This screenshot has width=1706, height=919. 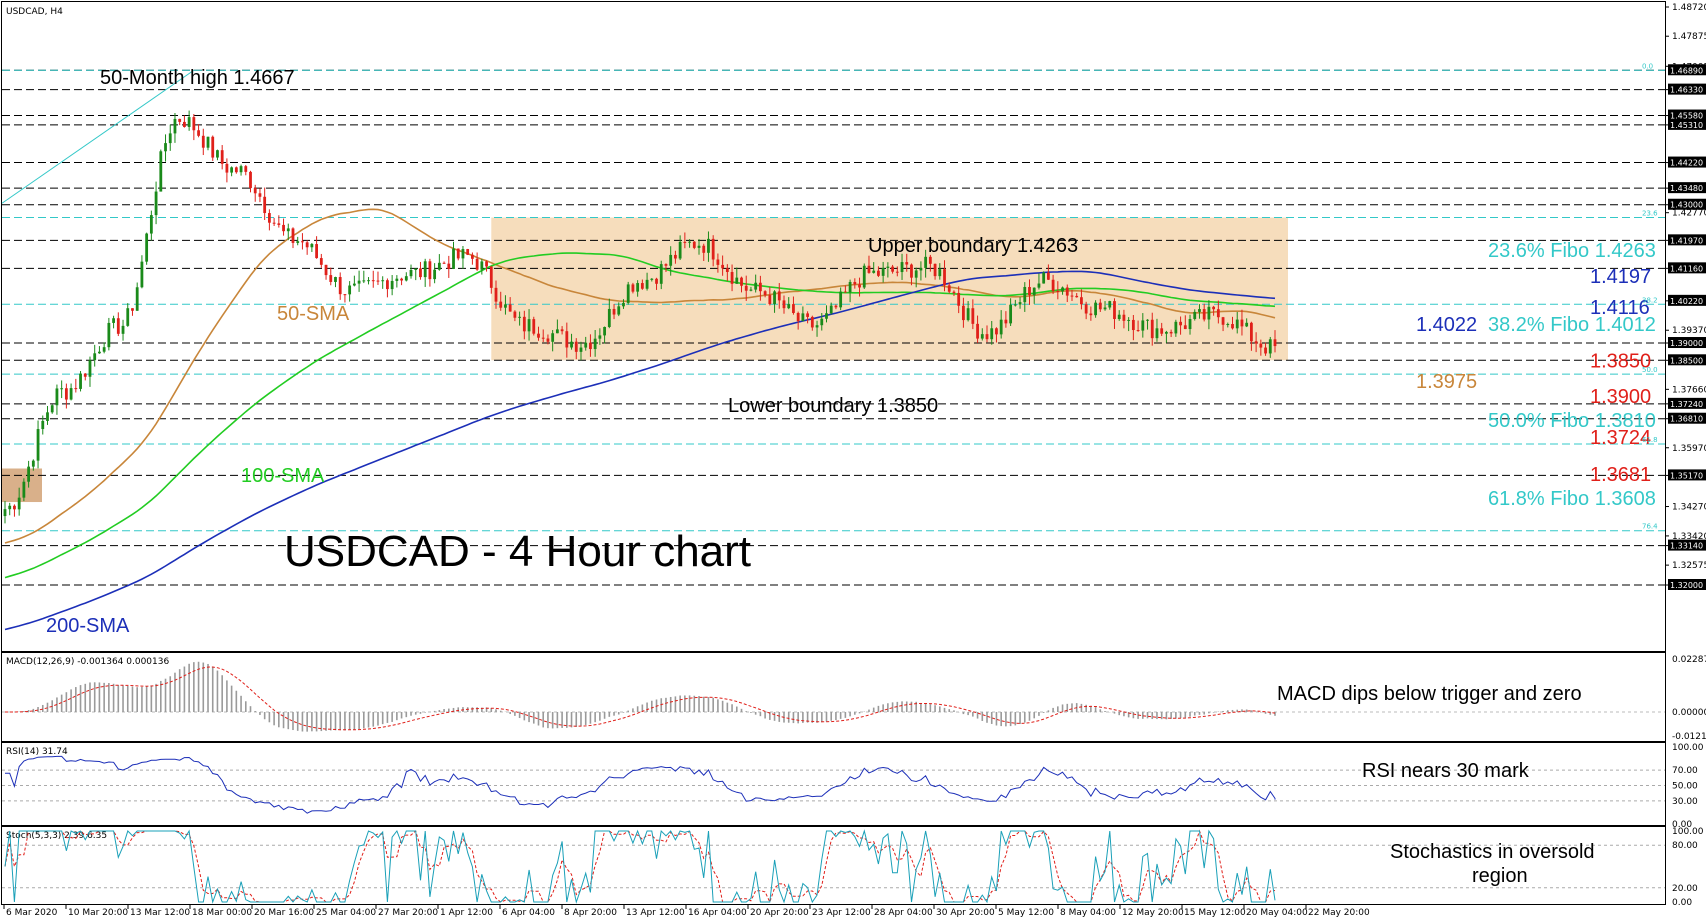 I want to click on stoch-panel-frame, so click(x=833, y=865).